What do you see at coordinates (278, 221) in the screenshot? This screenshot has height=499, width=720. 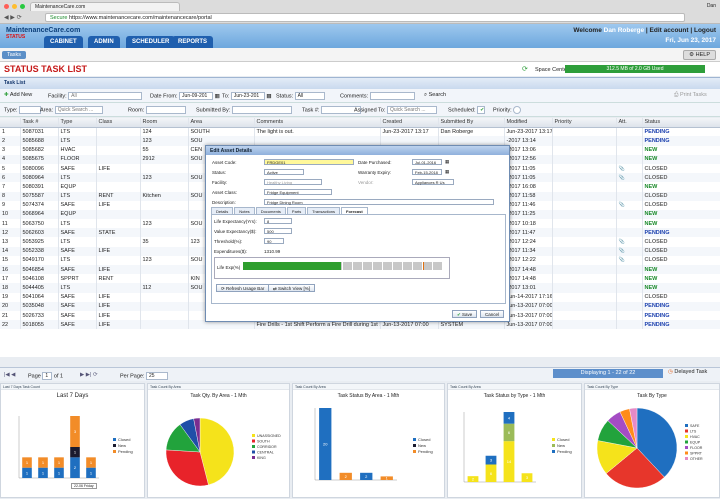 I see `life-expectancy-input: 8` at bounding box center [278, 221].